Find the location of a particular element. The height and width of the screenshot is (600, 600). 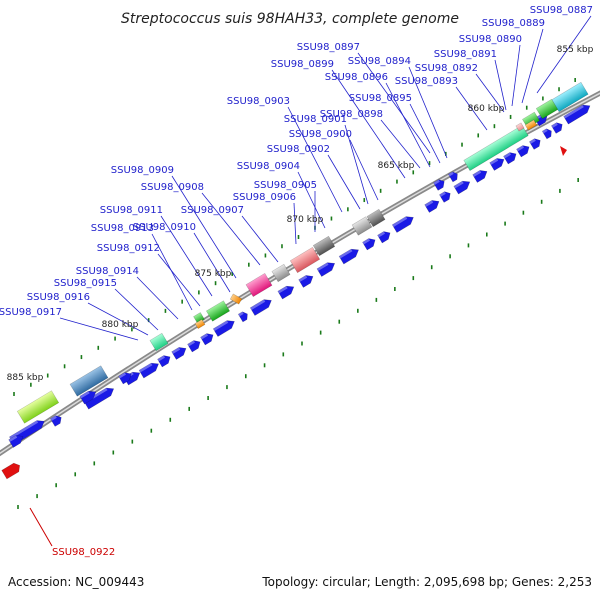

gene-label-SSU98_0915: SSU98_0915 is located at coordinates (85, 283).